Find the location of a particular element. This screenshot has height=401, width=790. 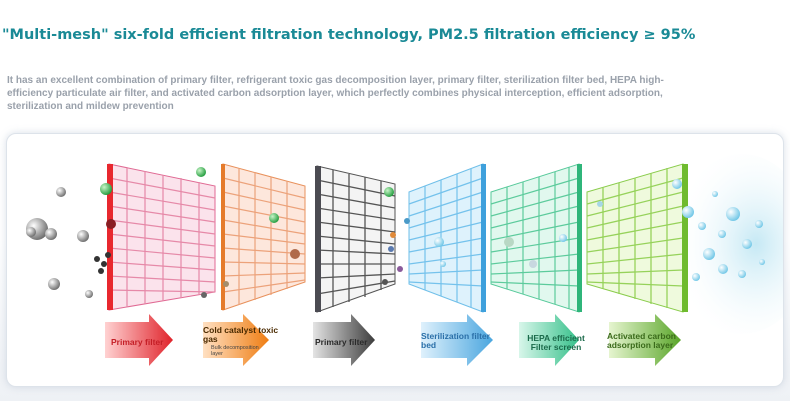

label-primary-filter-gray: Primary filter is located at coordinates (341, 342).